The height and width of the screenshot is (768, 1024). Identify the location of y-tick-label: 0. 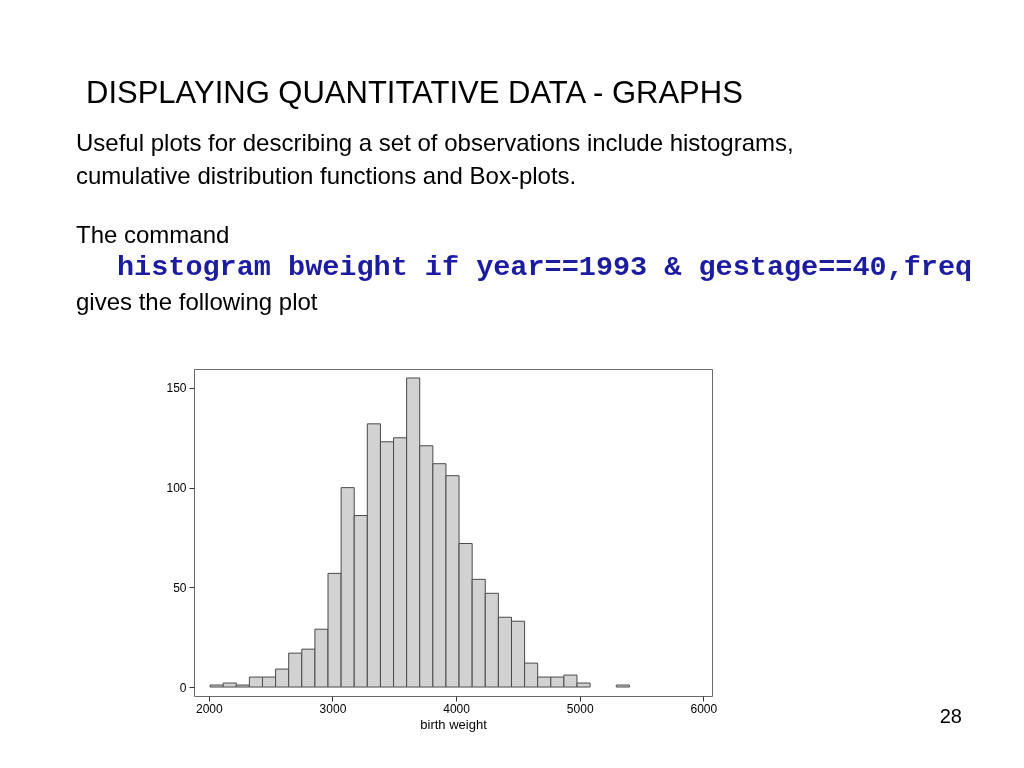
(183, 687).